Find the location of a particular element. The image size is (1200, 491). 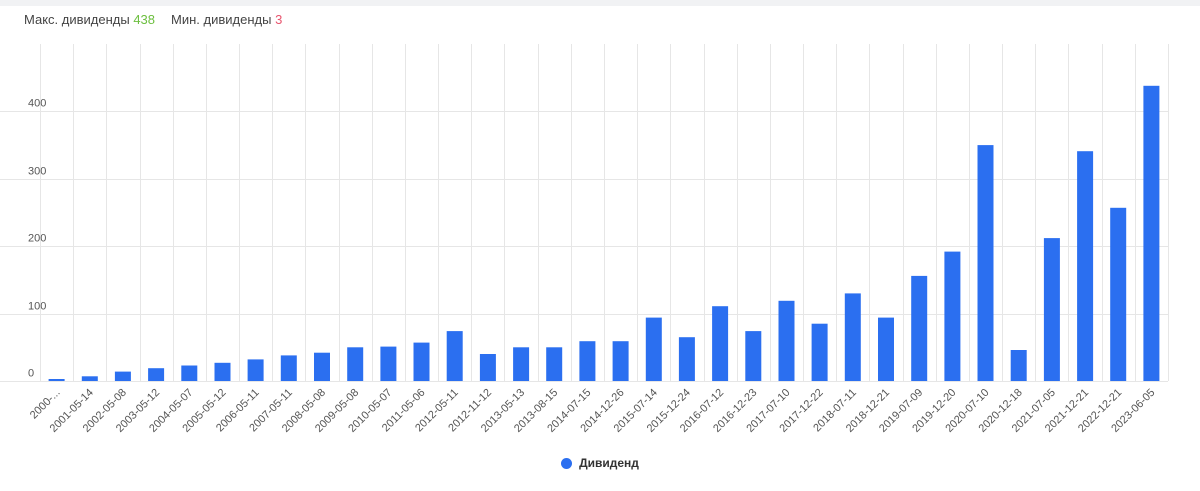

chart-legend: Дивиденд is located at coordinates (600, 463).